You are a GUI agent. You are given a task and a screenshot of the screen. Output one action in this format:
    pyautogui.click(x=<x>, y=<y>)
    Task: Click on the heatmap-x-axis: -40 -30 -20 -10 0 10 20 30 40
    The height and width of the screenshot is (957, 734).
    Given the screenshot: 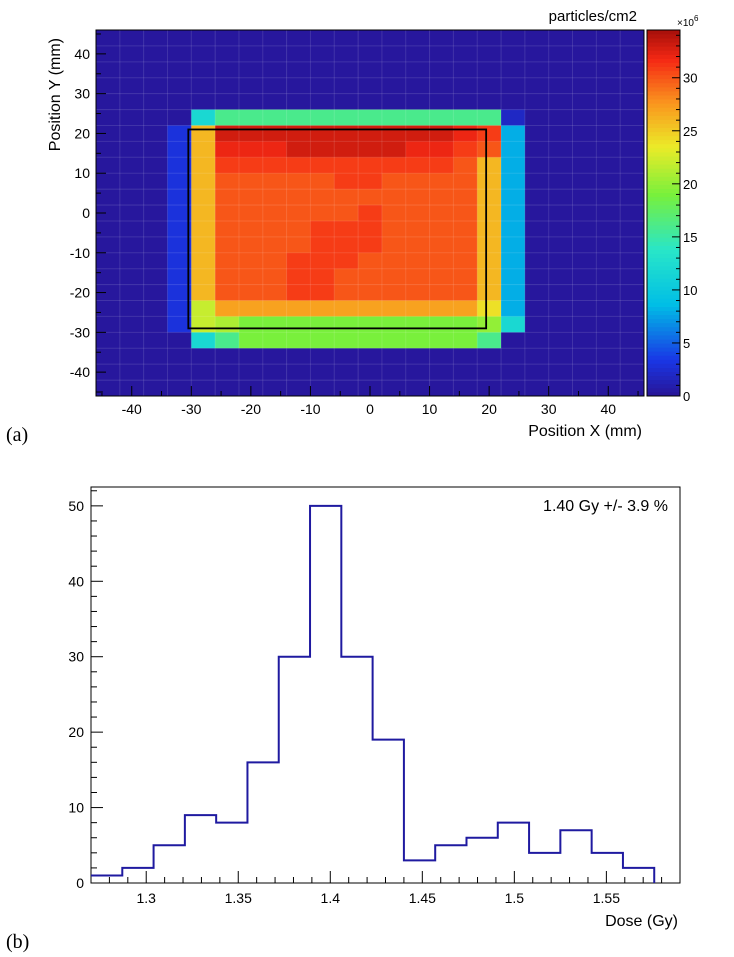 What is the action you would take?
    pyautogui.click(x=370, y=401)
    